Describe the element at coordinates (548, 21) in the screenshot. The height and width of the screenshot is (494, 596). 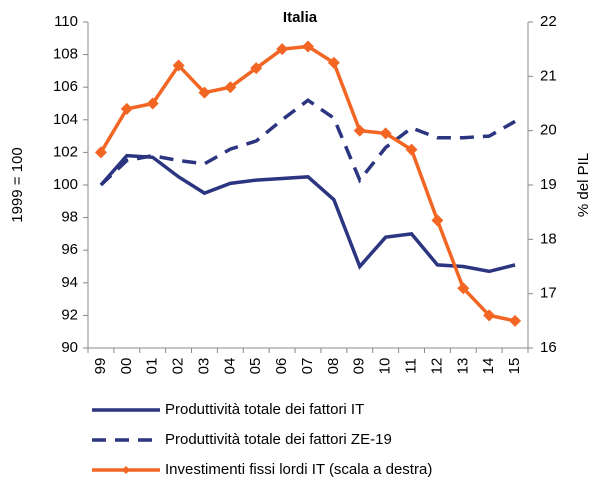
I see `y2-tick-label: 22` at that location.